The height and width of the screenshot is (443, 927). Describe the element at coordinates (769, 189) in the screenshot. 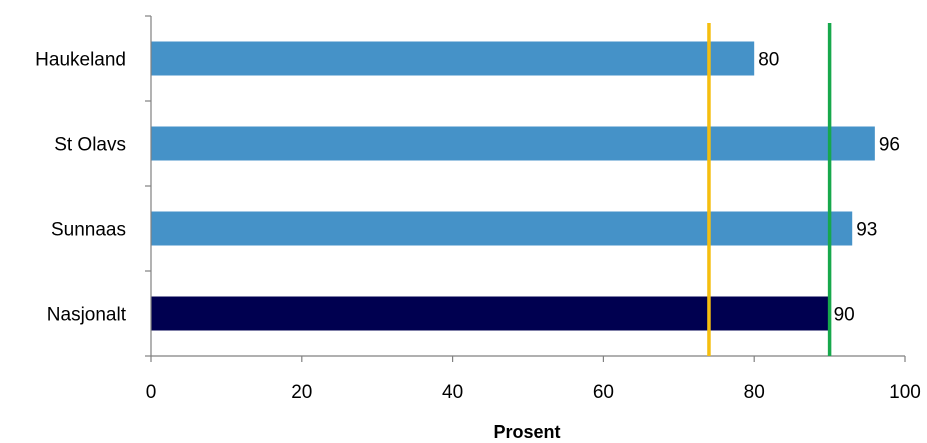

I see `reference-lines` at that location.